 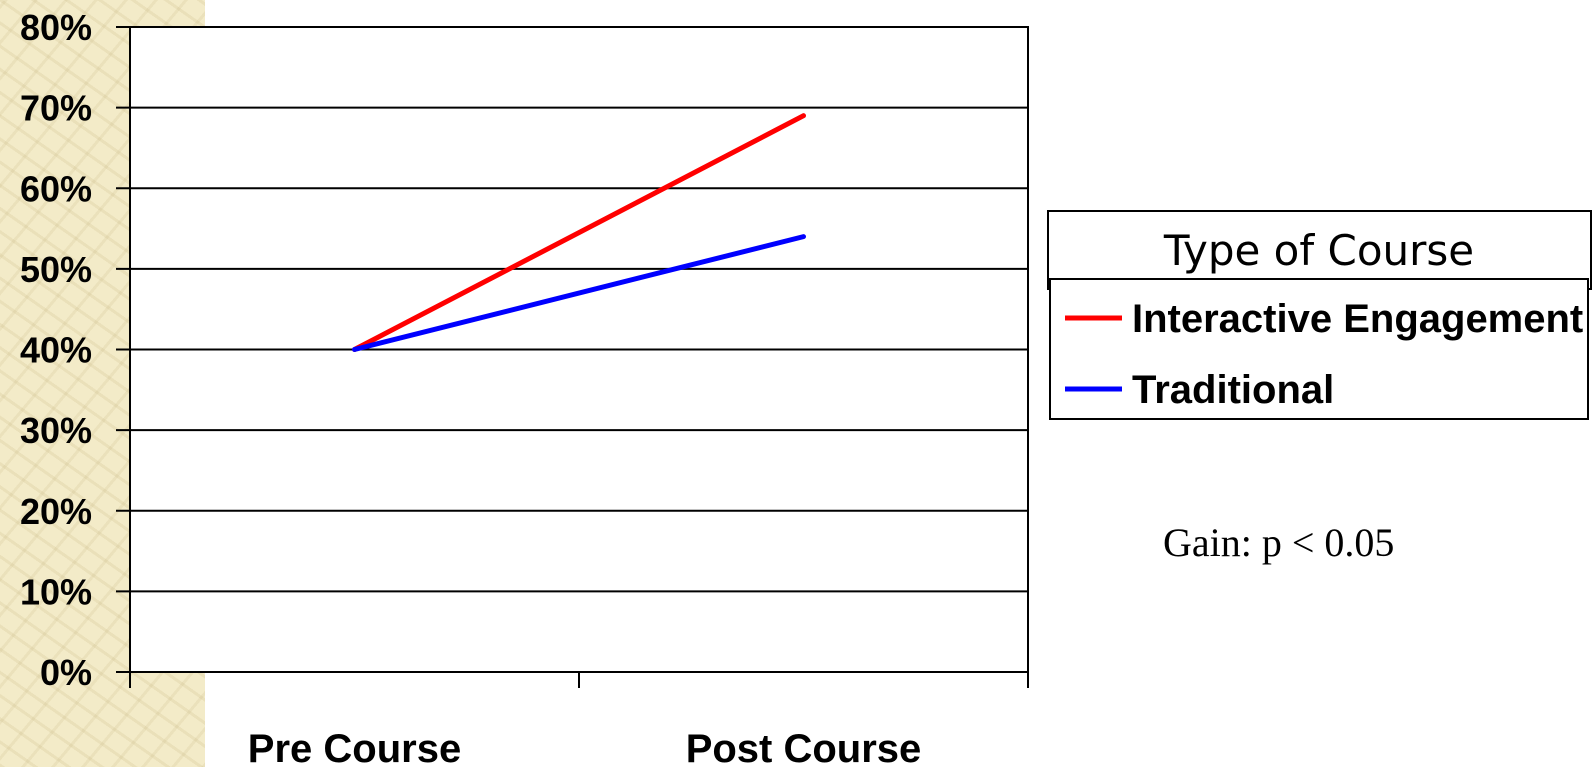 I want to click on y-tick-label: 0%, so click(x=66, y=672).